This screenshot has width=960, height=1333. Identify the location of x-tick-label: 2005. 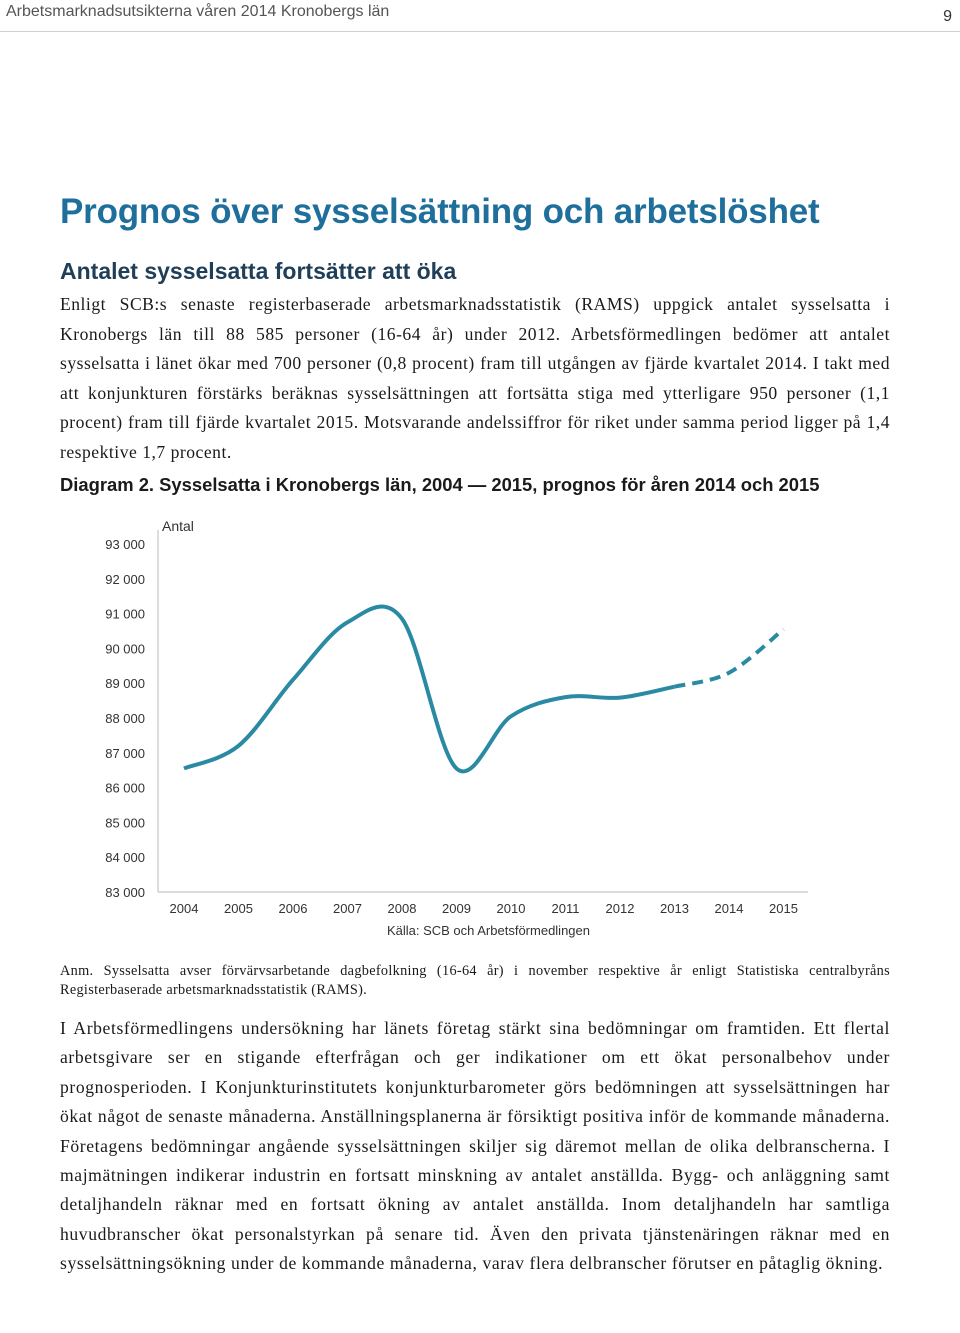
(238, 908).